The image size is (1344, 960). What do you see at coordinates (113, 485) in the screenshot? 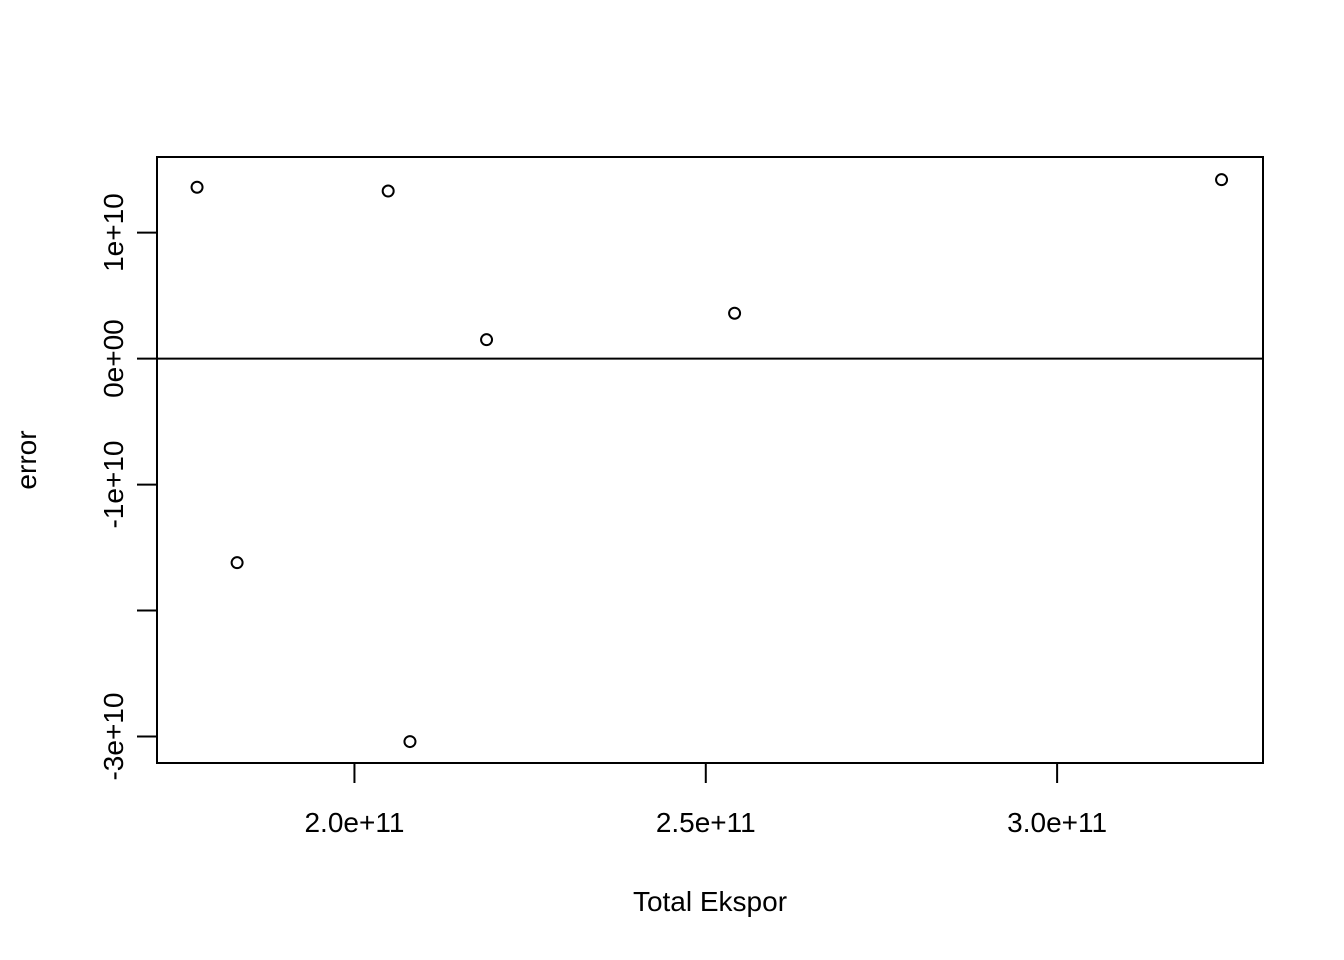
I see `y-tick-label: -1e+10` at bounding box center [113, 485].